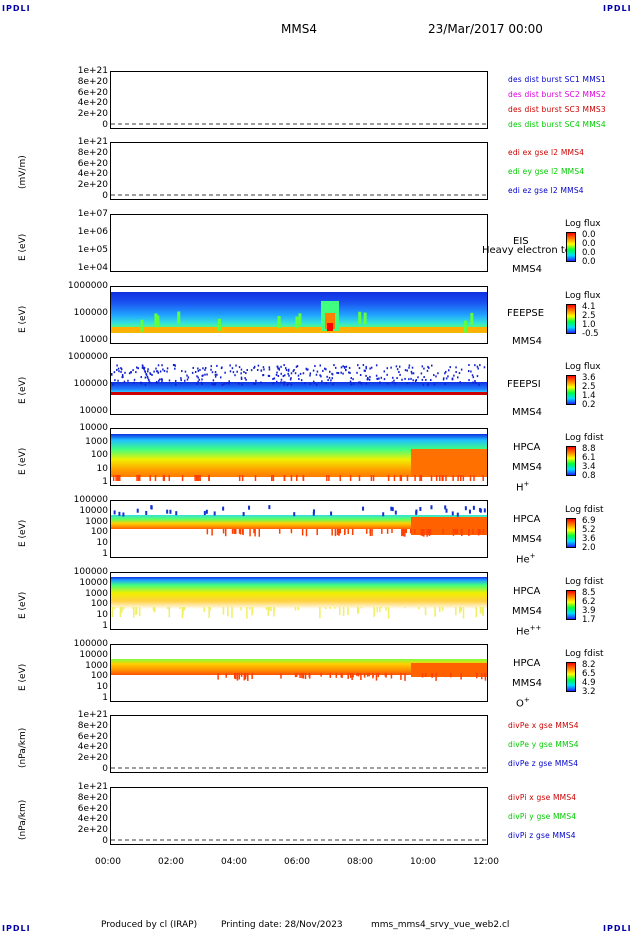 The height and width of the screenshot is (934, 630). I want to click on colorbar-tick: 4.9, so click(589, 683).